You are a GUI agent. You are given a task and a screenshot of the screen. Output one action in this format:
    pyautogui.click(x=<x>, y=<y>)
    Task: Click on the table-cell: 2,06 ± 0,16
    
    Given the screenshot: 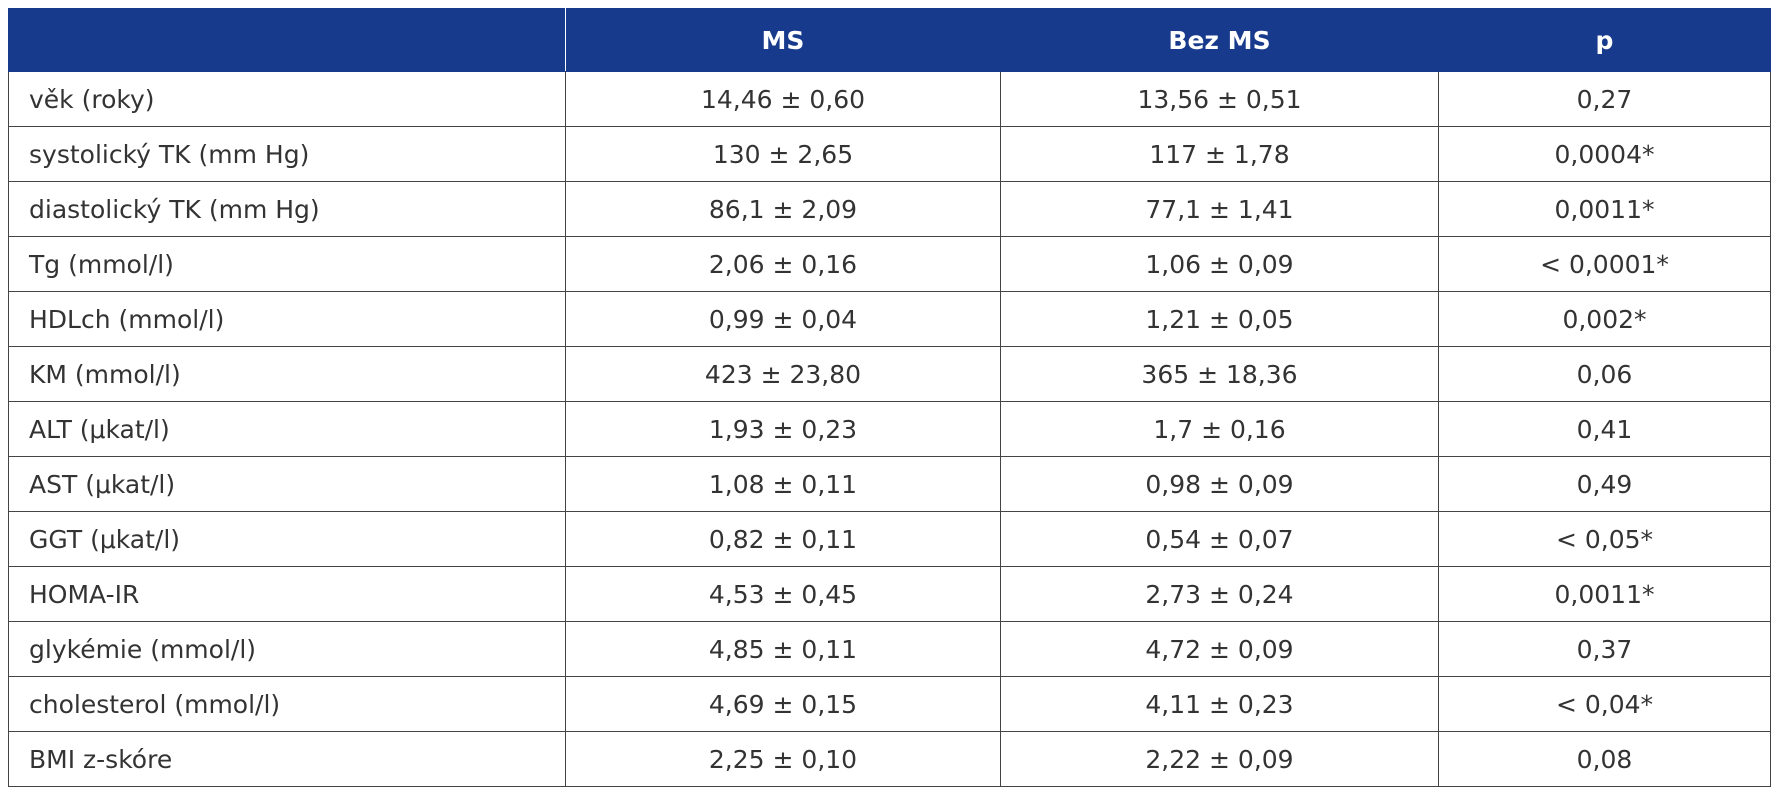 What is the action you would take?
    pyautogui.click(x=783, y=264)
    